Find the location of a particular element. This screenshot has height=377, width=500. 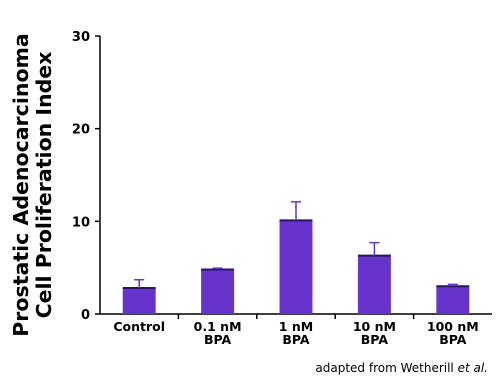

x-tick-label: 10 nM is located at coordinates (374, 326).